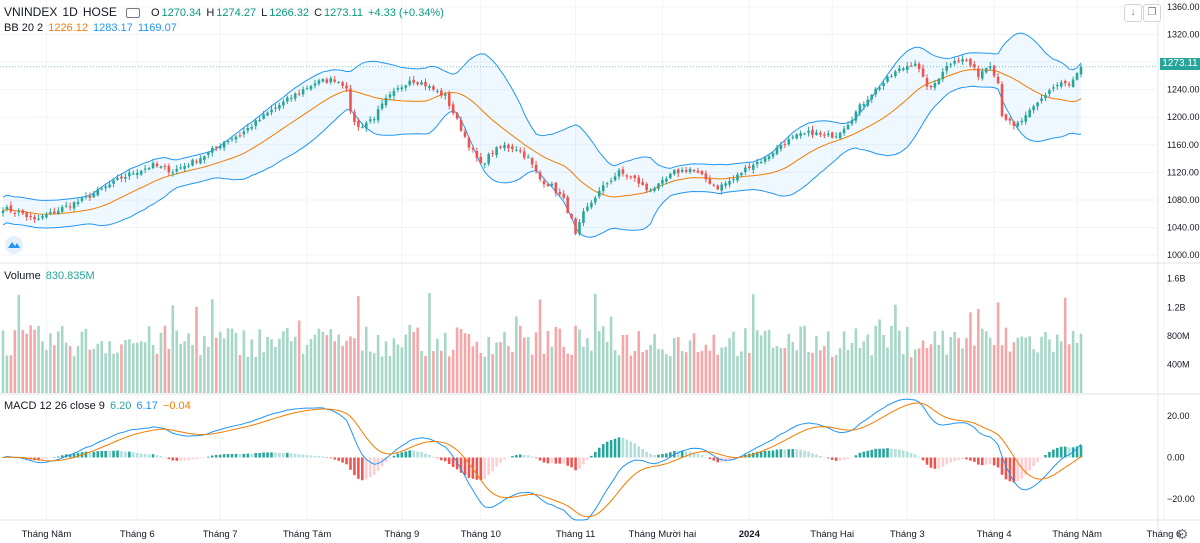  Describe the element at coordinates (1183, 145) in the screenshot. I see `price-tick-label: 1160.00` at that location.